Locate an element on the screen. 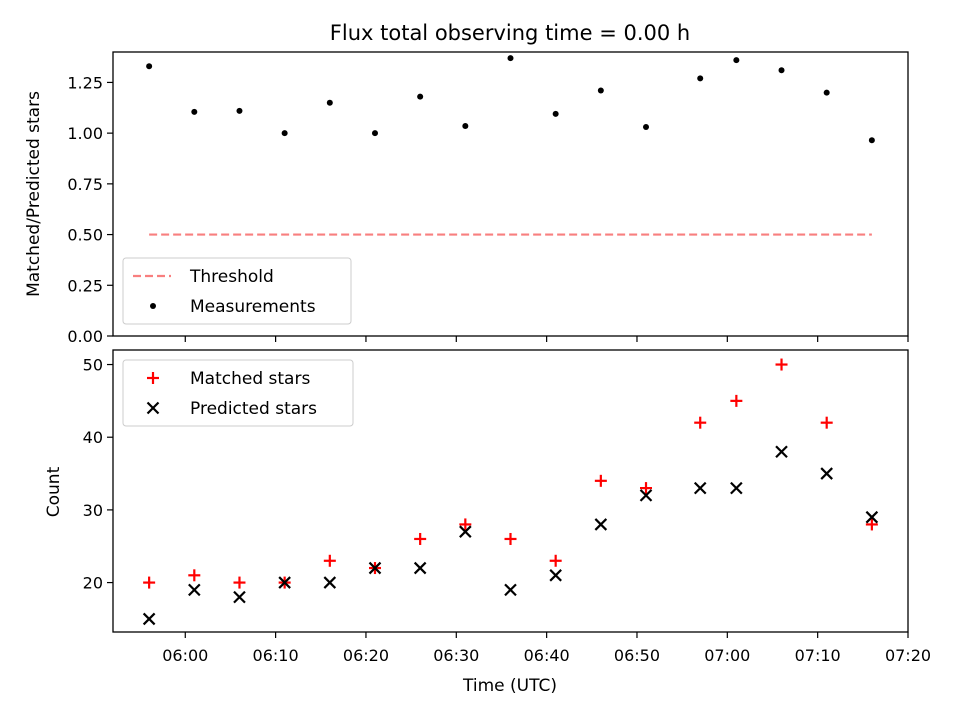 The width and height of the screenshot is (960, 720). bottom-xtick-label: 06:10 is located at coordinates (276, 655).